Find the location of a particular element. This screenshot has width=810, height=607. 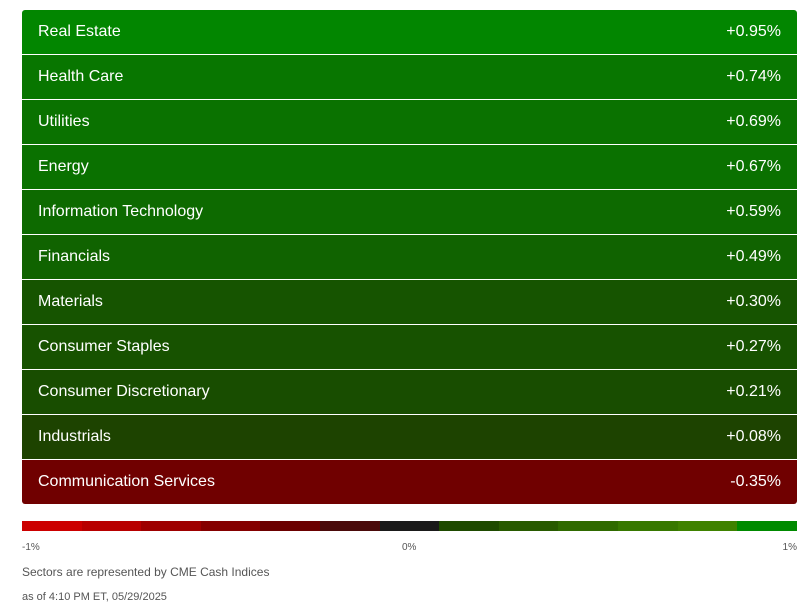

sector-row: Financials +0.49% is located at coordinates (409, 257).